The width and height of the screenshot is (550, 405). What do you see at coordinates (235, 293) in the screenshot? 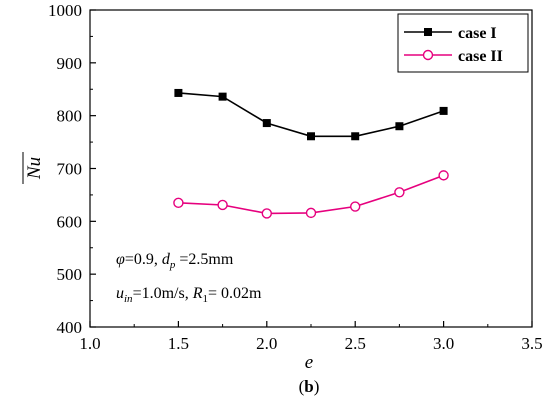
I see `annotation-r-value: = 0.02m` at bounding box center [235, 293].